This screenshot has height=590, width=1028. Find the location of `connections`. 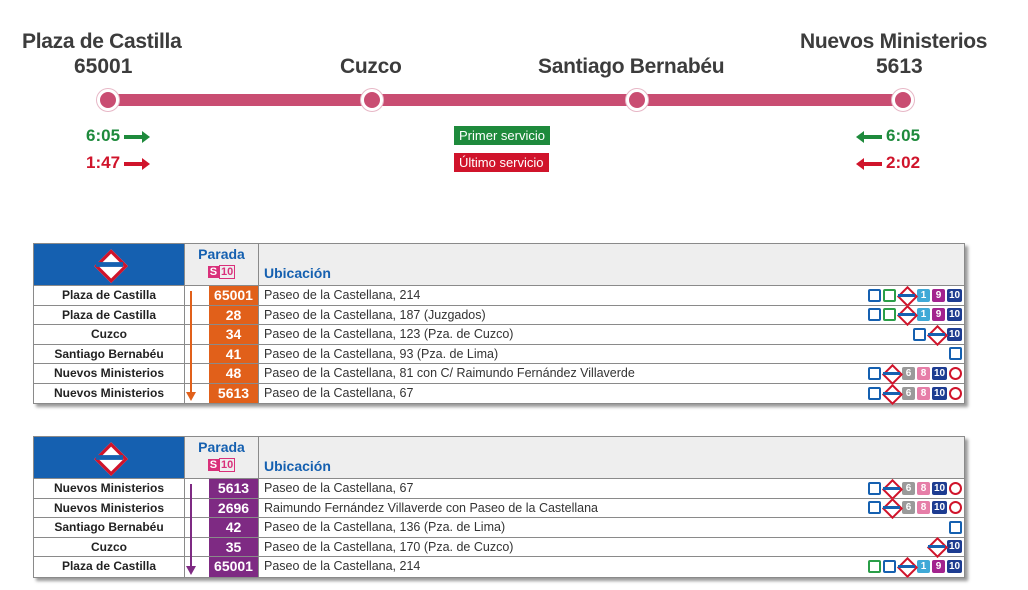

connections is located at coordinates (956, 354).